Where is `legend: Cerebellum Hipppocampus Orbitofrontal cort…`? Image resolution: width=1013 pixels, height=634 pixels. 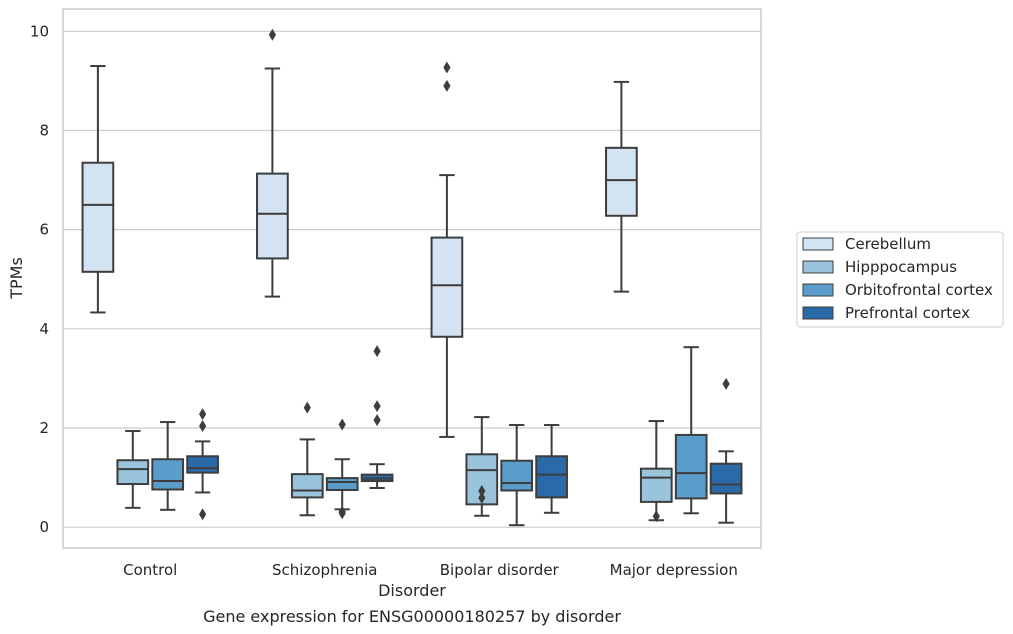 legend: Cerebellum Hipppocampus Orbitofrontal cort… is located at coordinates (900, 279).